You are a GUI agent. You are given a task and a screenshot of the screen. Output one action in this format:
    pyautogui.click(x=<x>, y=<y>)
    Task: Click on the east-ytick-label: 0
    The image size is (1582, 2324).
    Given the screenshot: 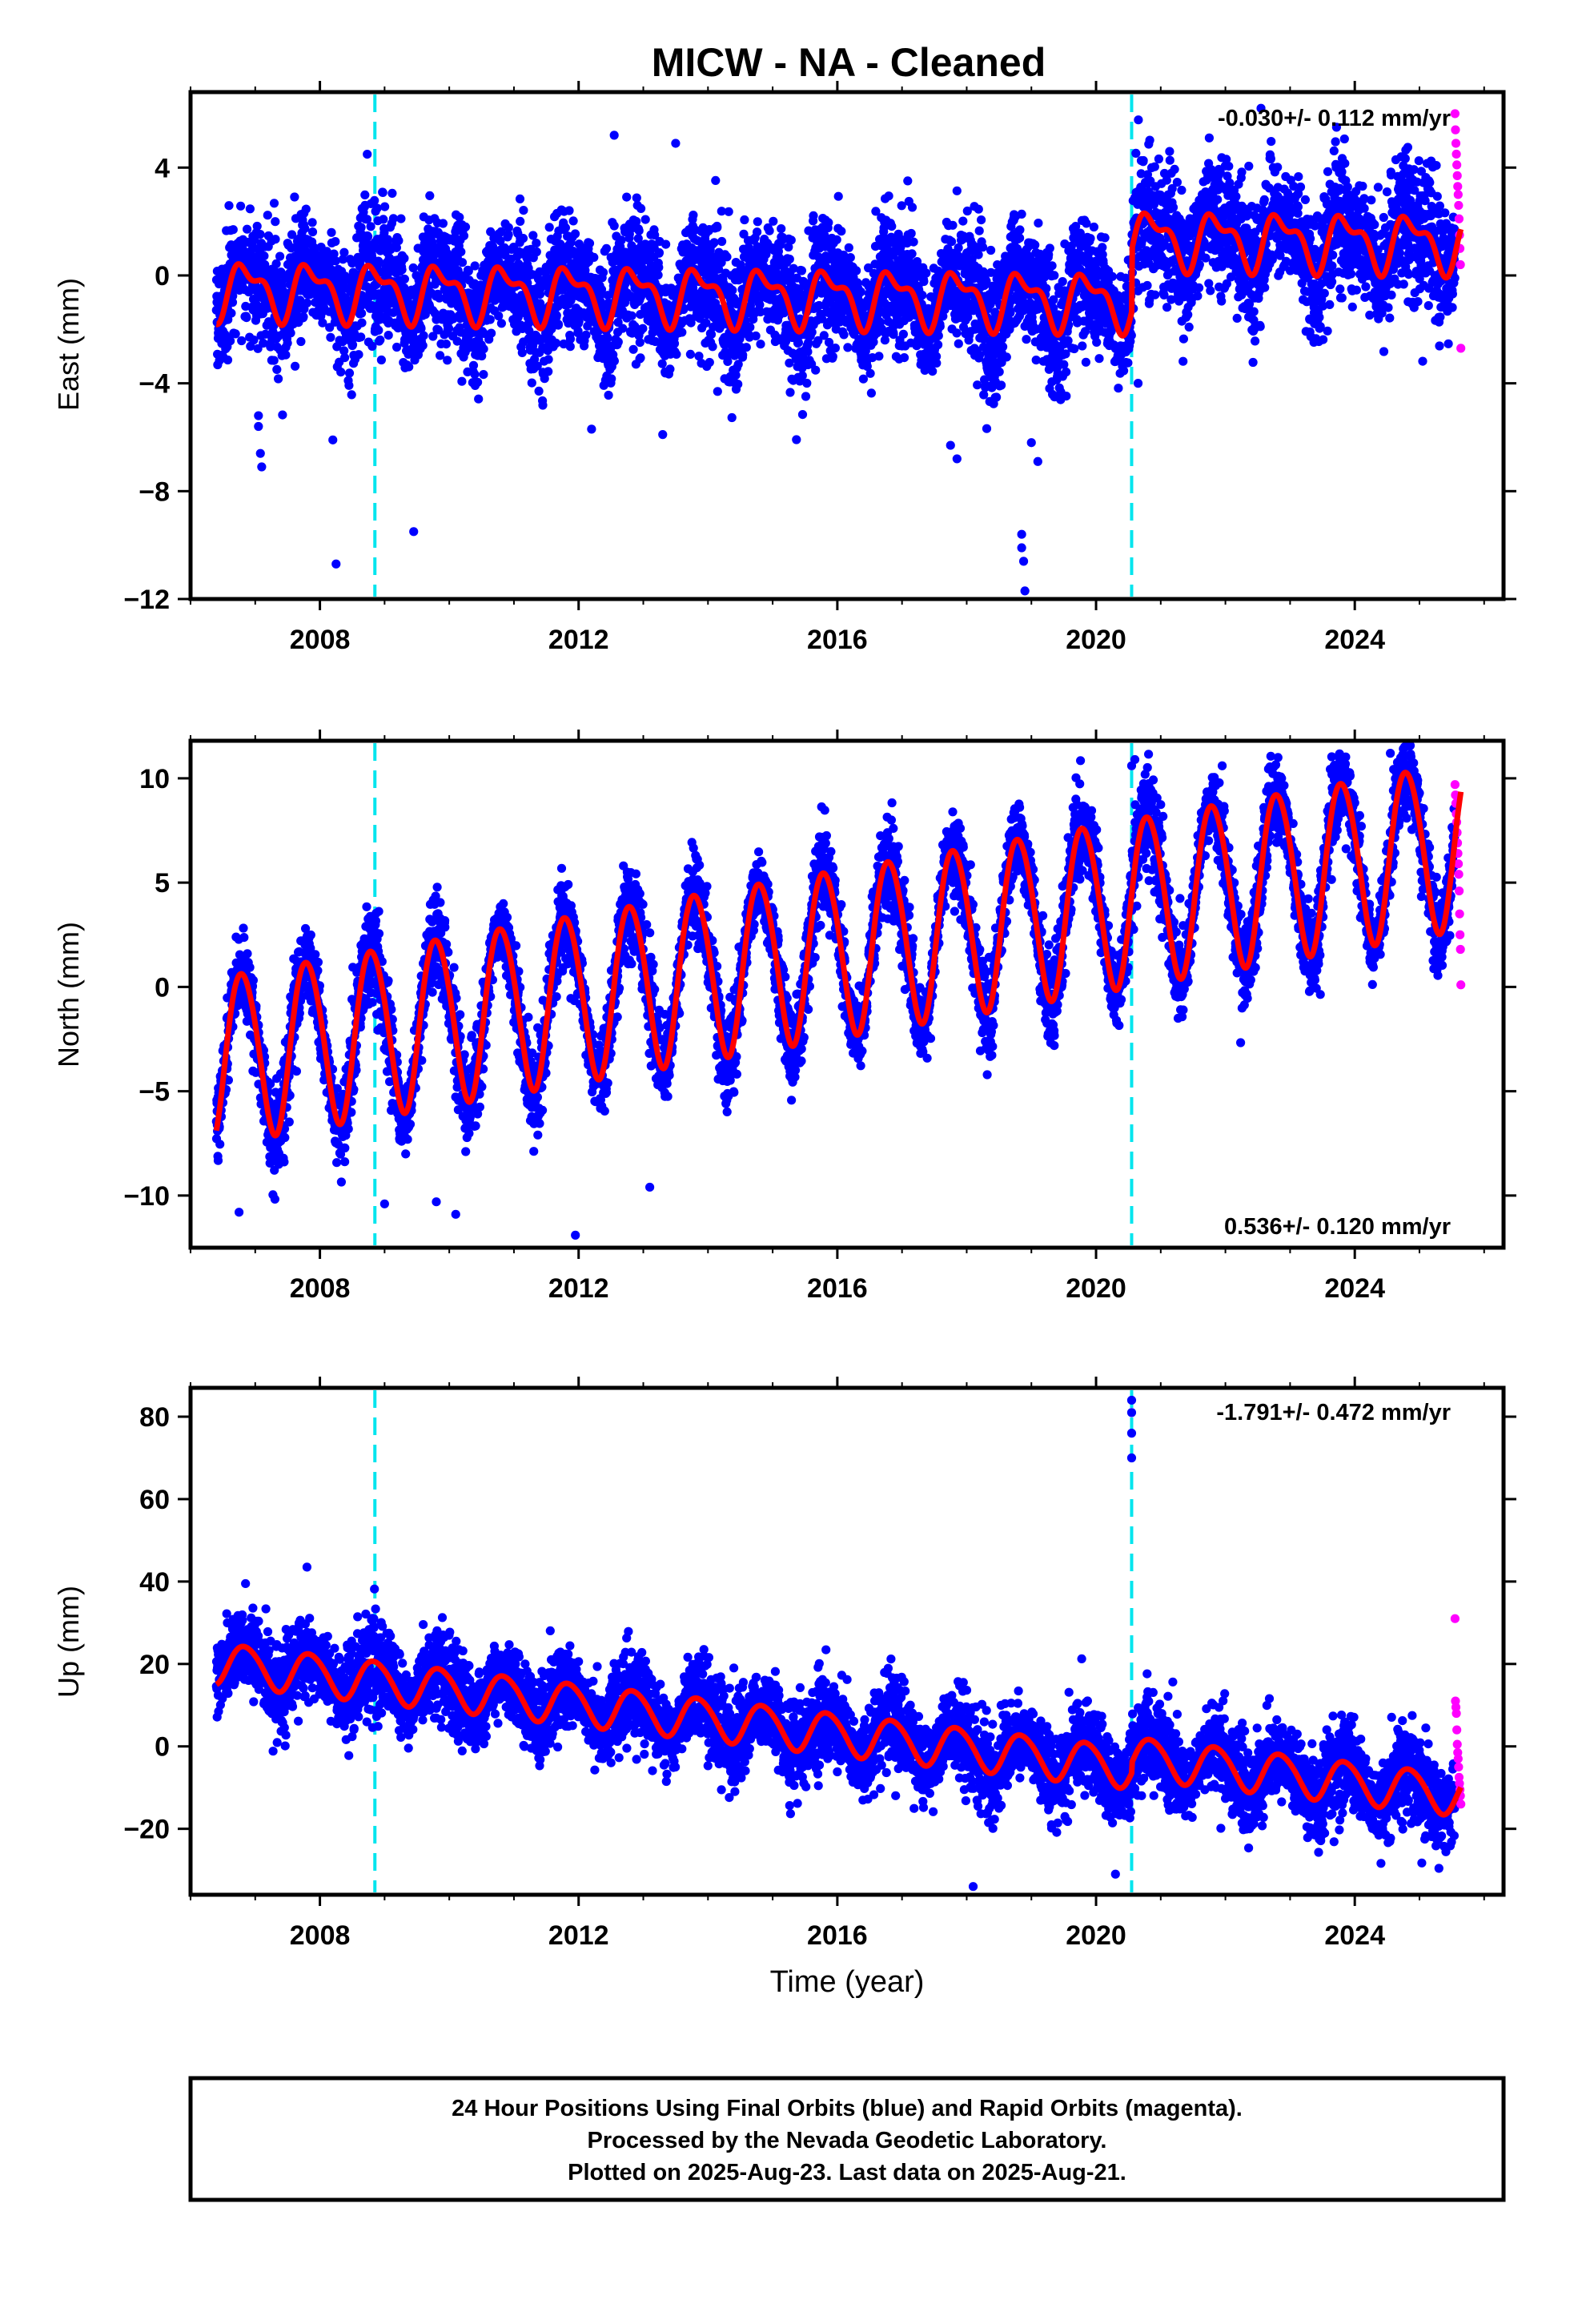 What is the action you would take?
    pyautogui.click(x=162, y=276)
    